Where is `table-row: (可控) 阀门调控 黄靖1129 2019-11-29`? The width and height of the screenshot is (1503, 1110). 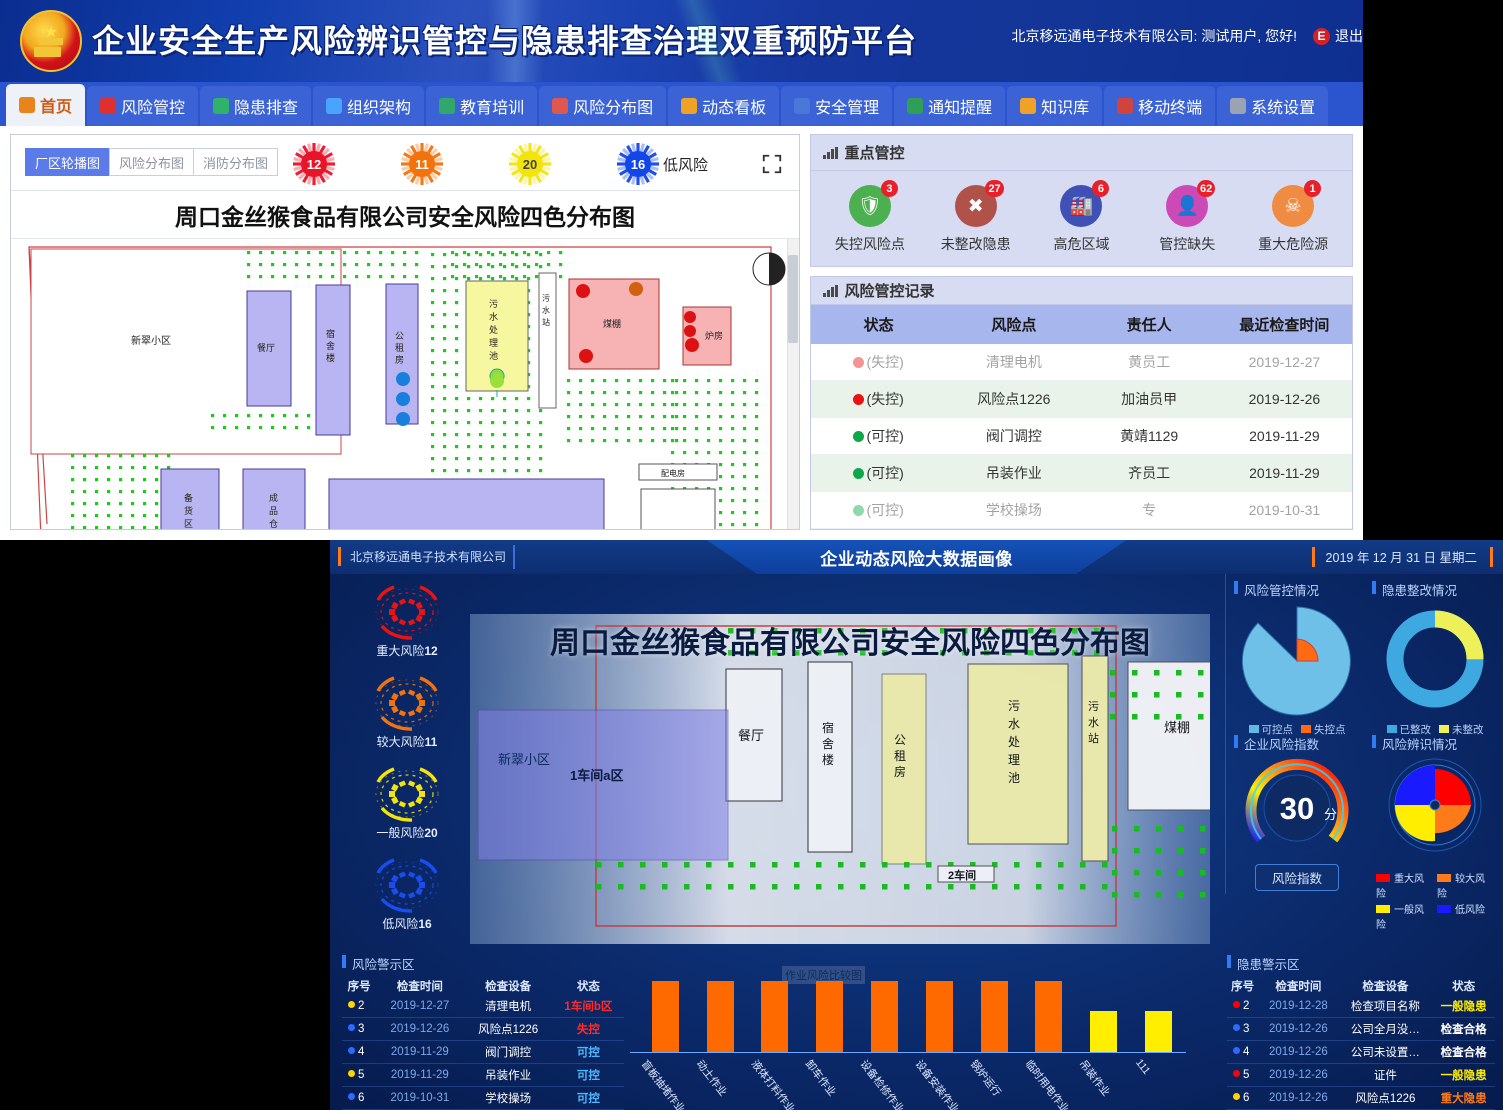
table-row: (可控) 阀门调控 黄靖1129 2019-11-29 is located at coordinates (1081, 436).